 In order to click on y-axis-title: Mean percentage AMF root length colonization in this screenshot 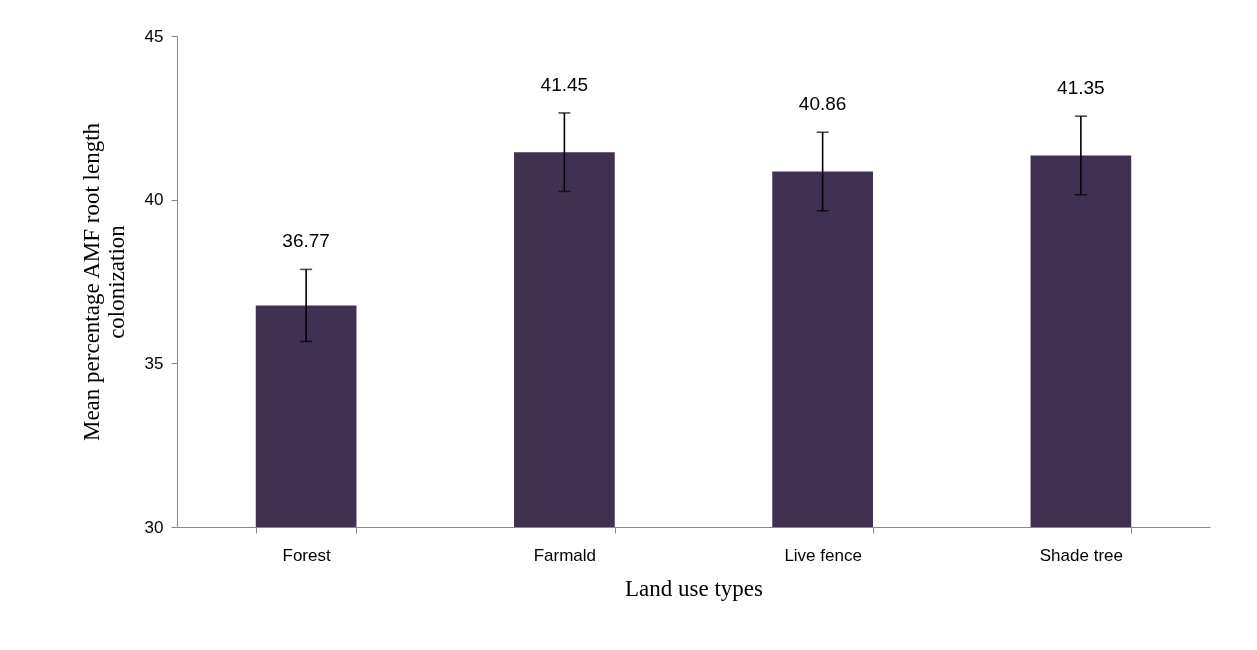, I will do `click(103, 282)`.